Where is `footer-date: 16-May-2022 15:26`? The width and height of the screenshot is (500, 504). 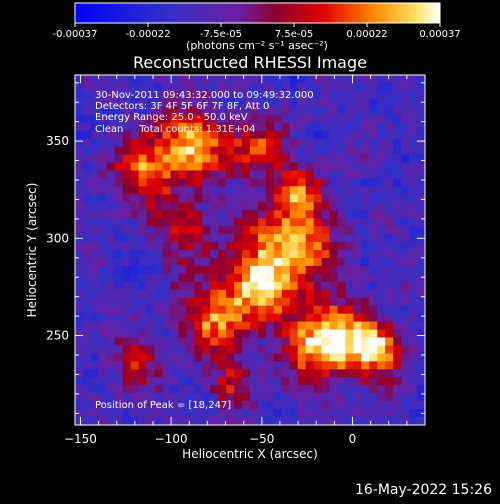 footer-date: 16-May-2022 15:26 is located at coordinates (423, 490).